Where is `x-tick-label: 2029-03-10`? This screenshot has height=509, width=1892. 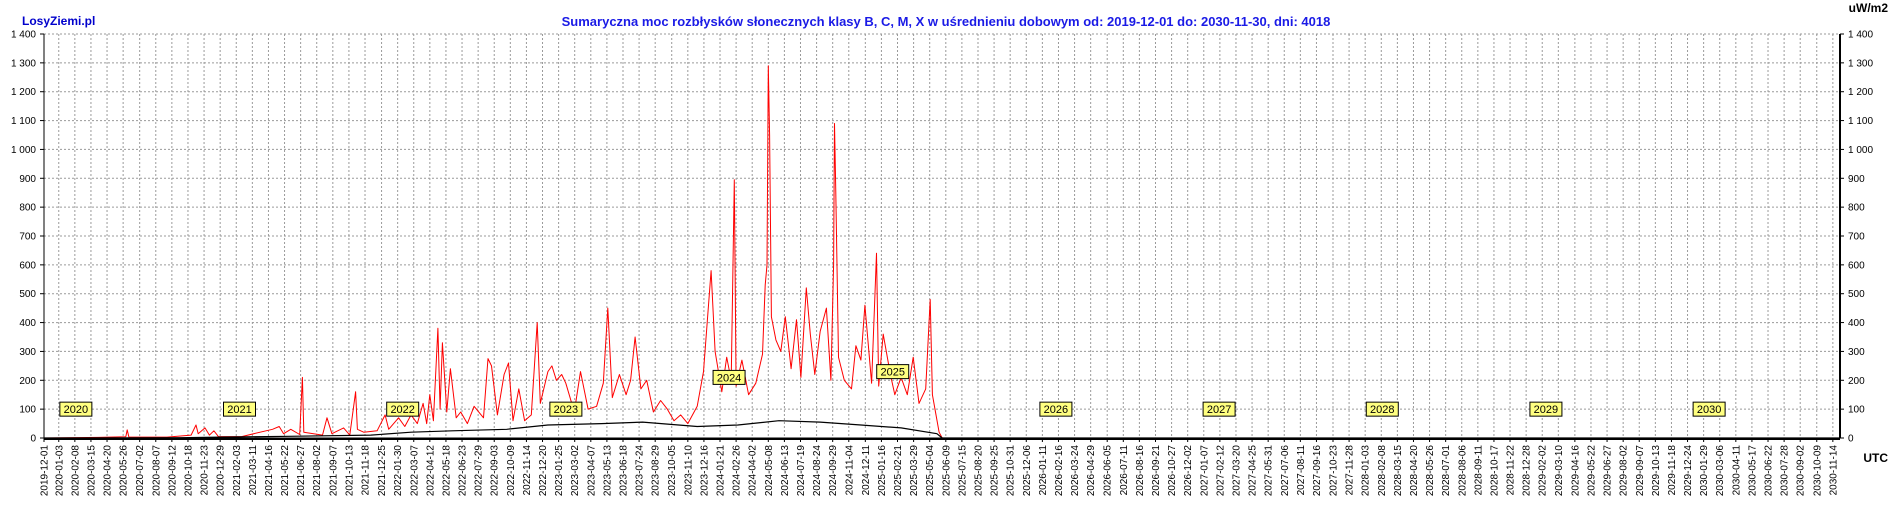
x-tick-label: 2029-03-10 is located at coordinates (1559, 471).